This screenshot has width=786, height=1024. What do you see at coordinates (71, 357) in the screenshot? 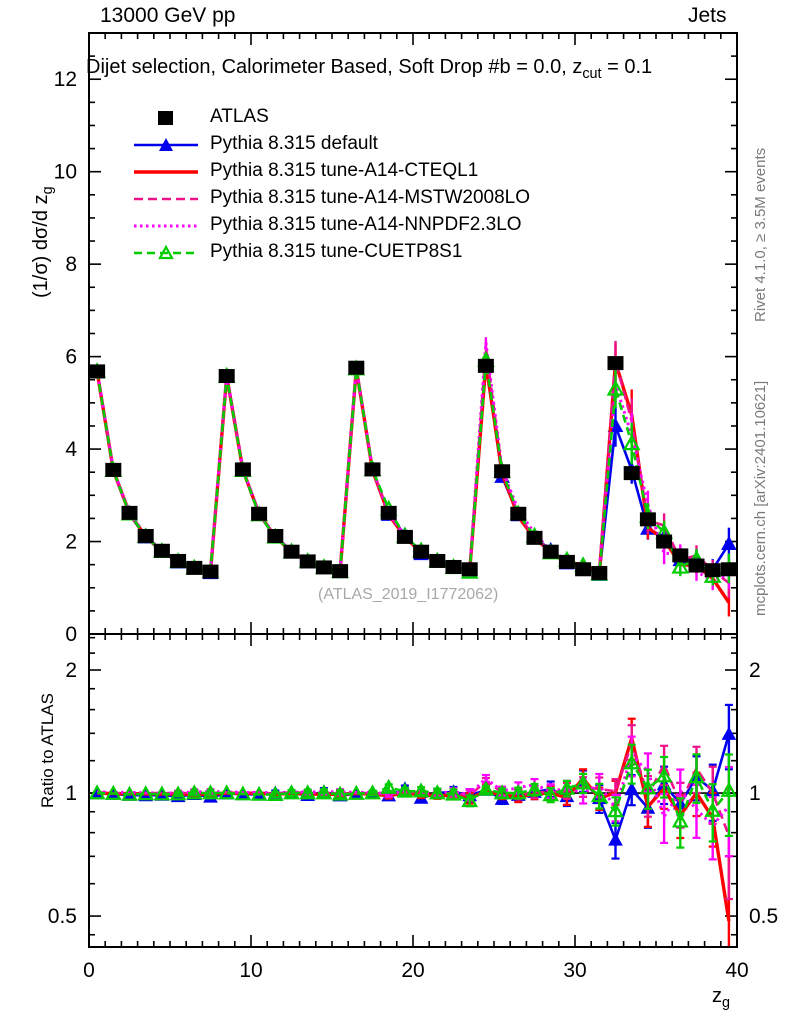
I see `y-tick-label: 6` at bounding box center [71, 357].